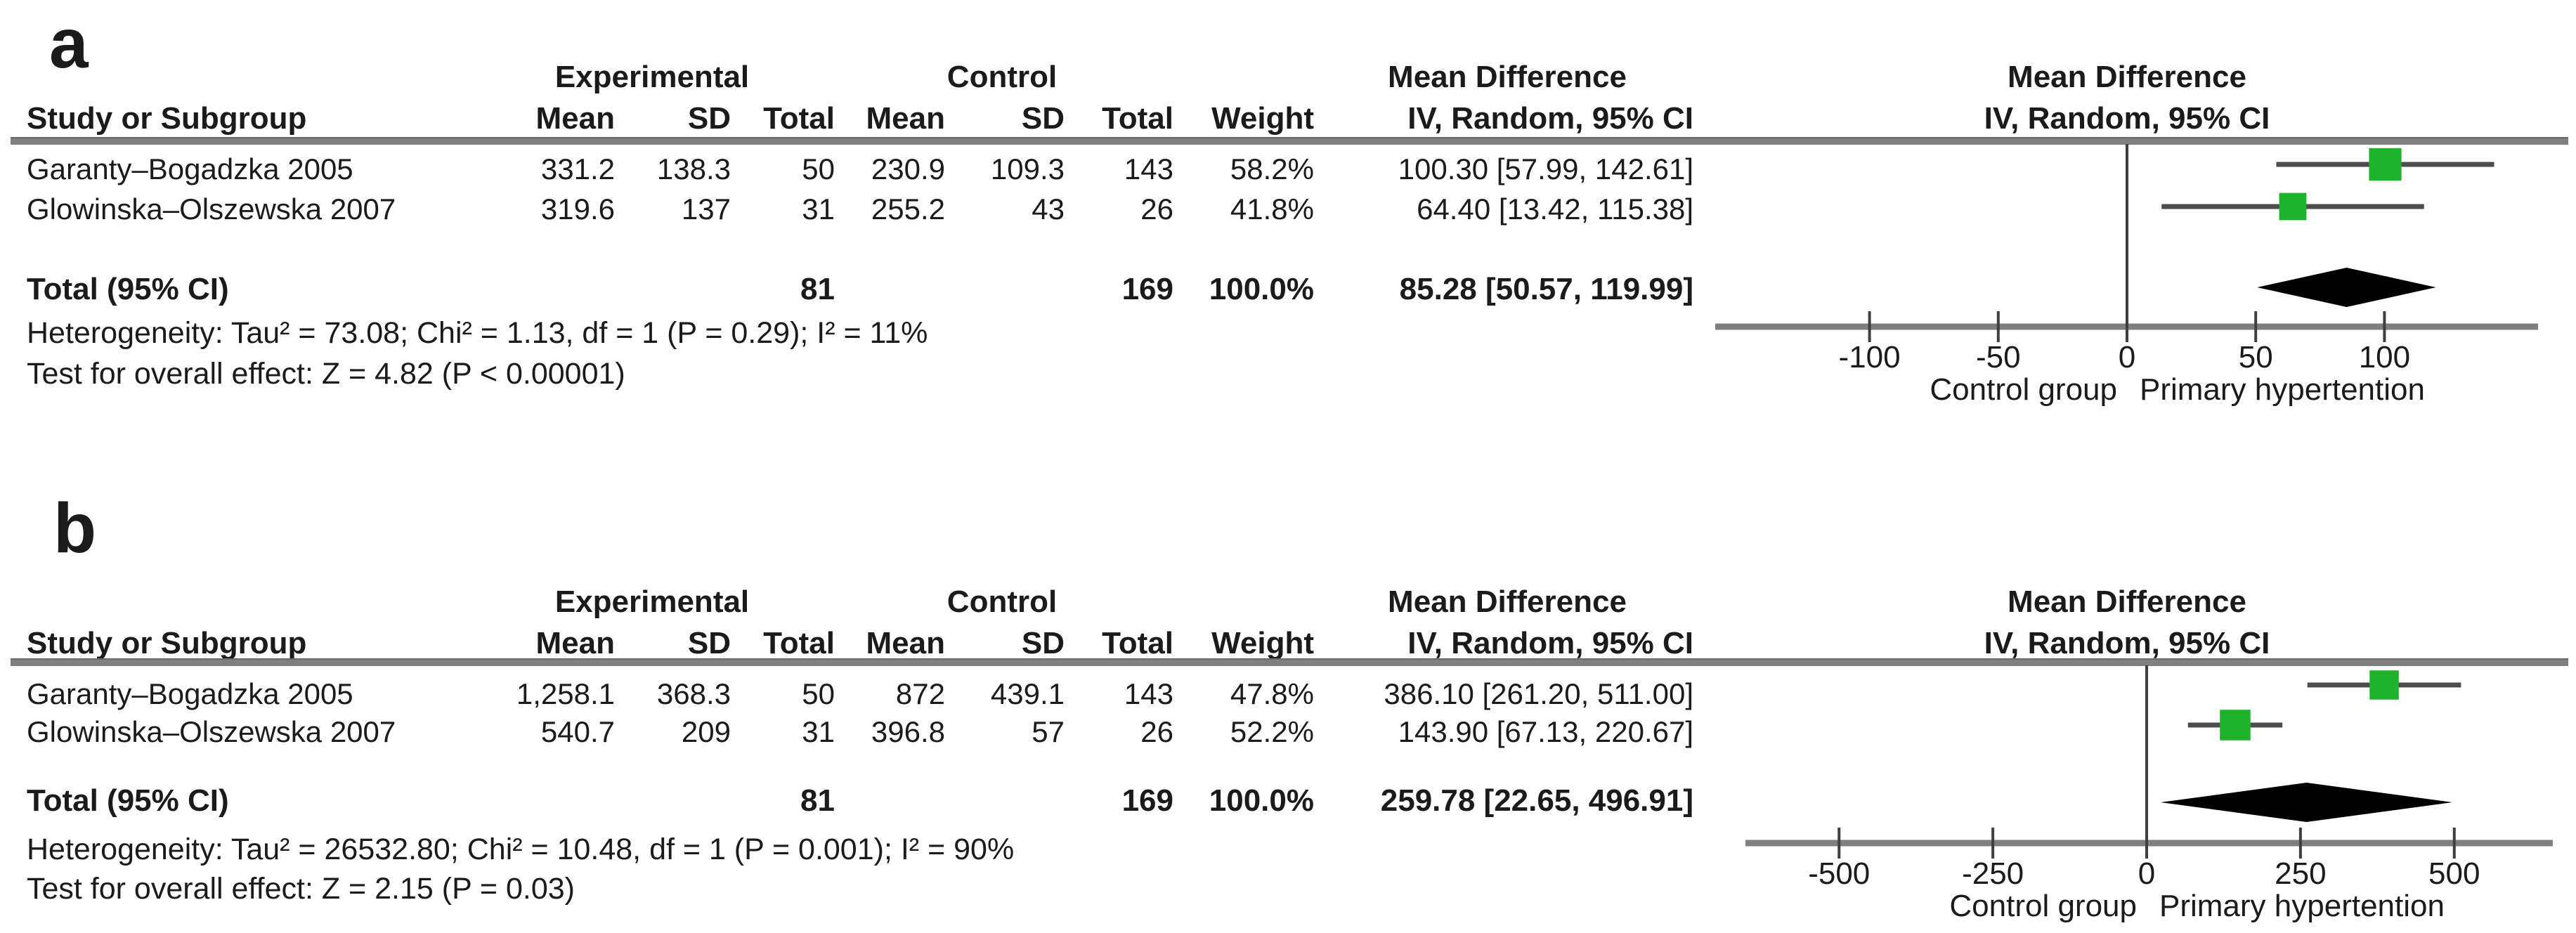 Image resolution: width=2576 pixels, height=933 pixels. Describe the element at coordinates (1550, 643) in the screenshot. I see `iv-column-header: IV, Random, 95% CI` at that location.